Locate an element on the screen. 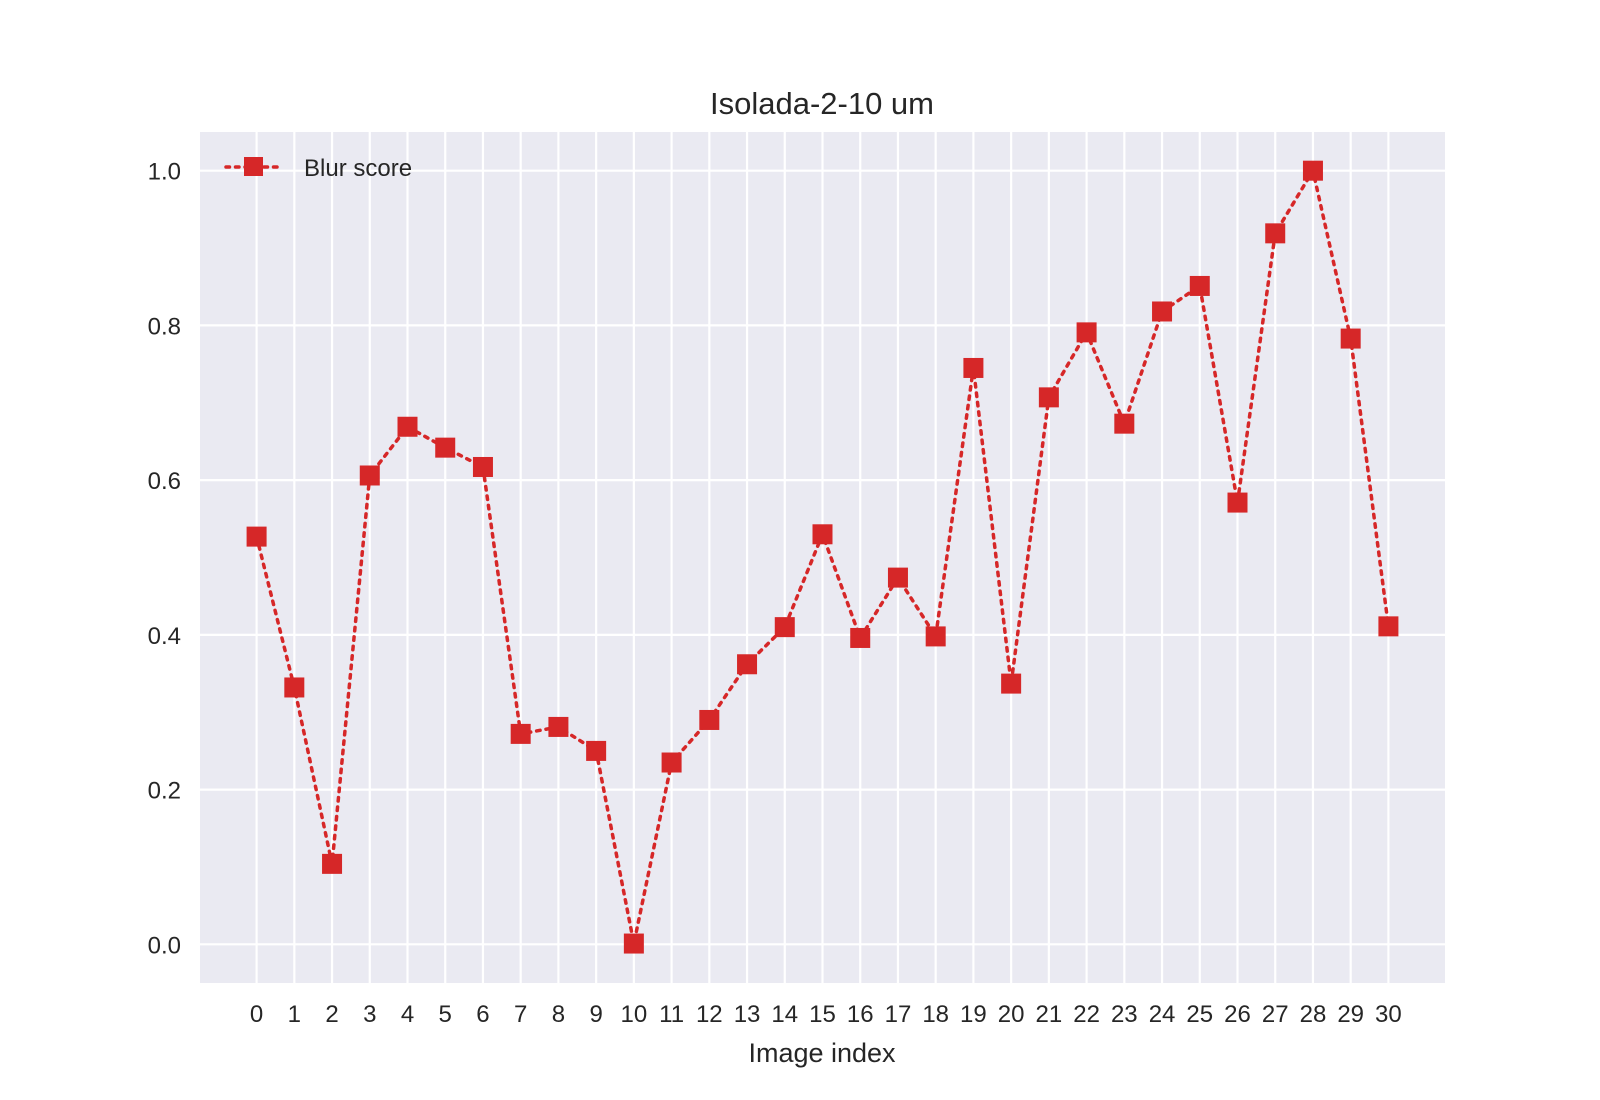 Image resolution: width=1600 pixels, height=1100 pixels. x-tick-label: 10 is located at coordinates (634, 1014).